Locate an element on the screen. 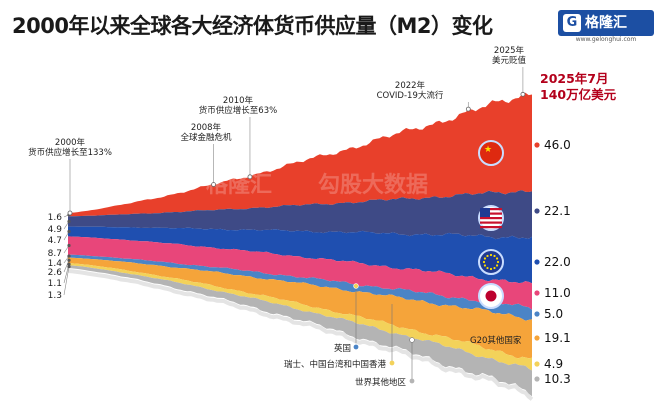  total-value-label: 140万亿美元 is located at coordinates (578, 94).